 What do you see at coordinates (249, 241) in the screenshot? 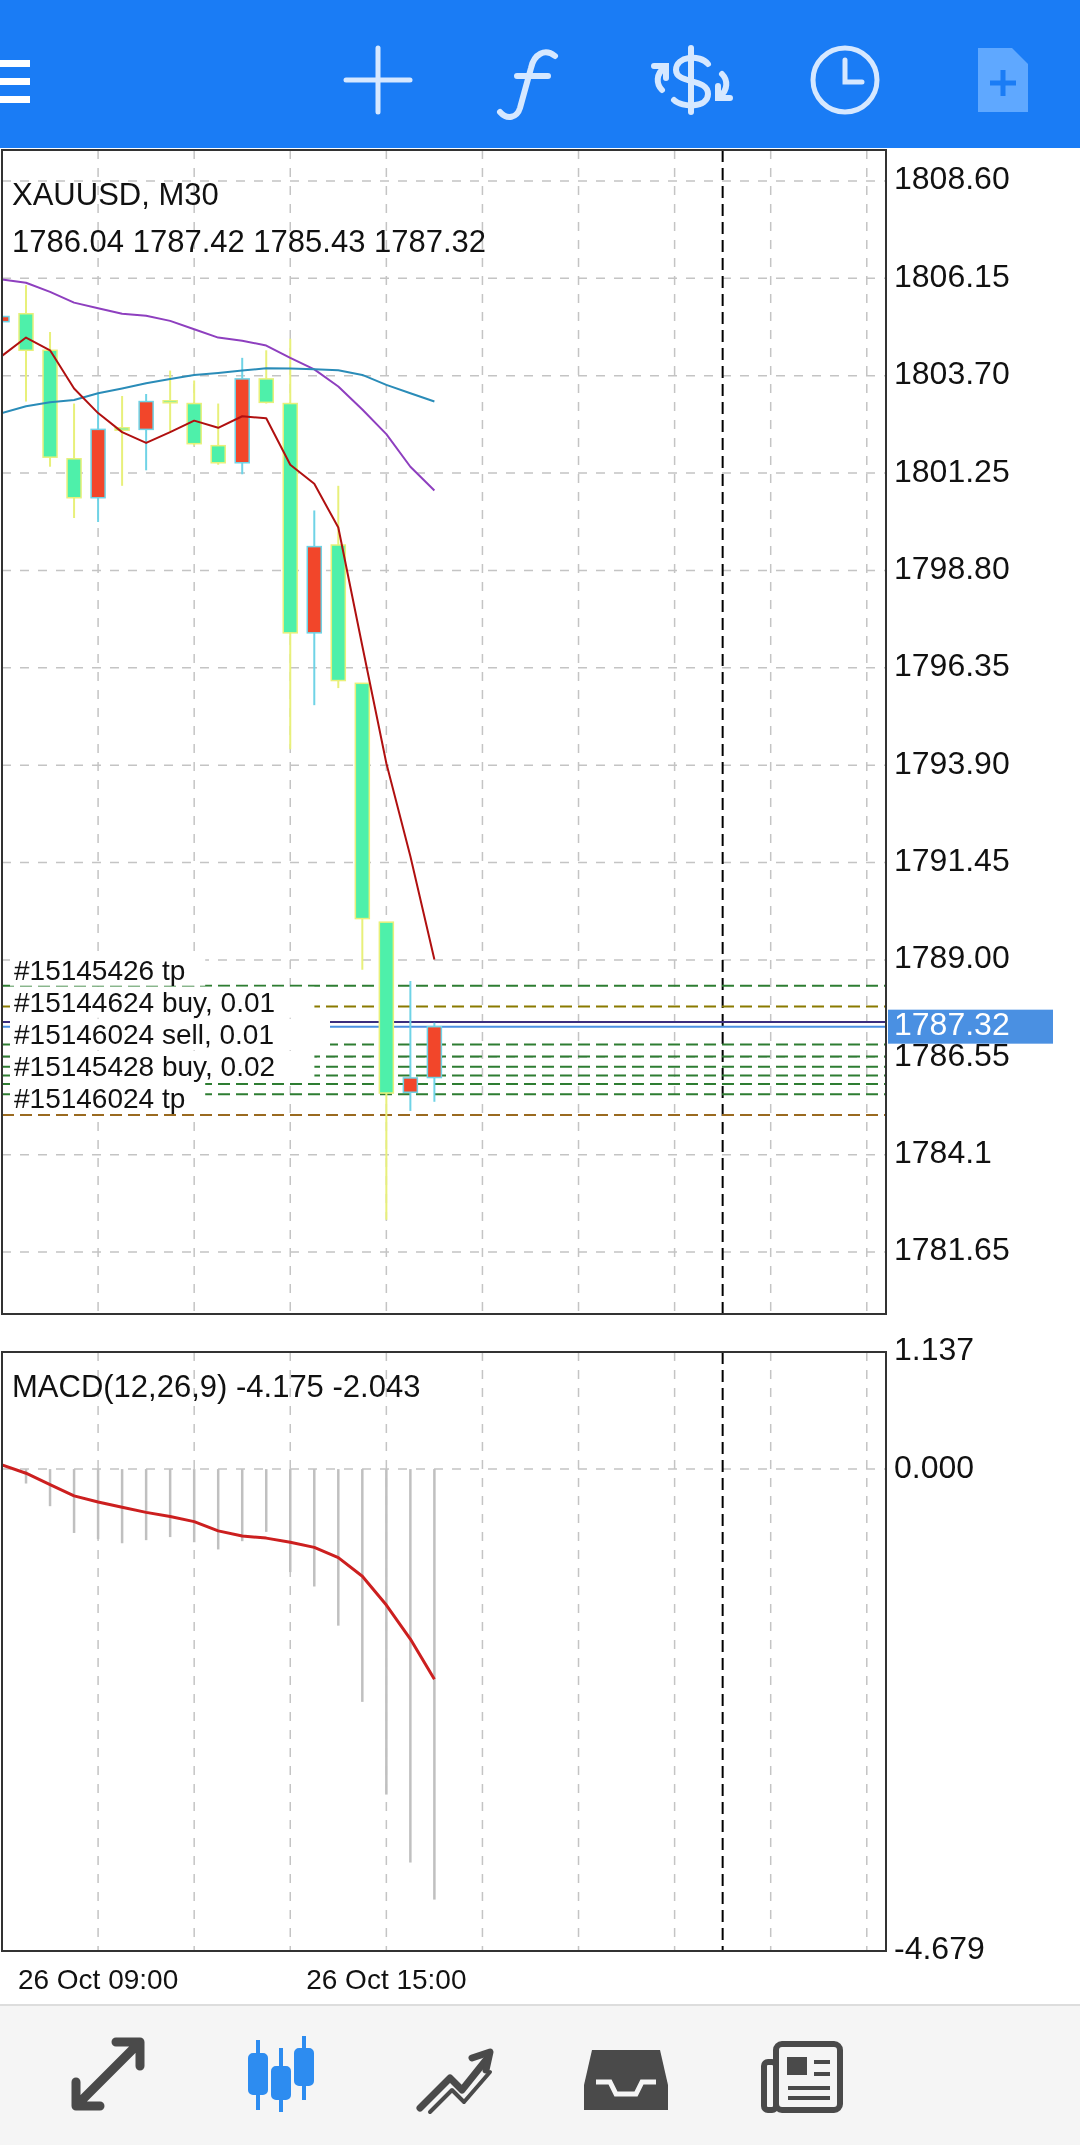
I see `text: 1786.04 1787.42 1785.43 1787.32` at bounding box center [249, 241].